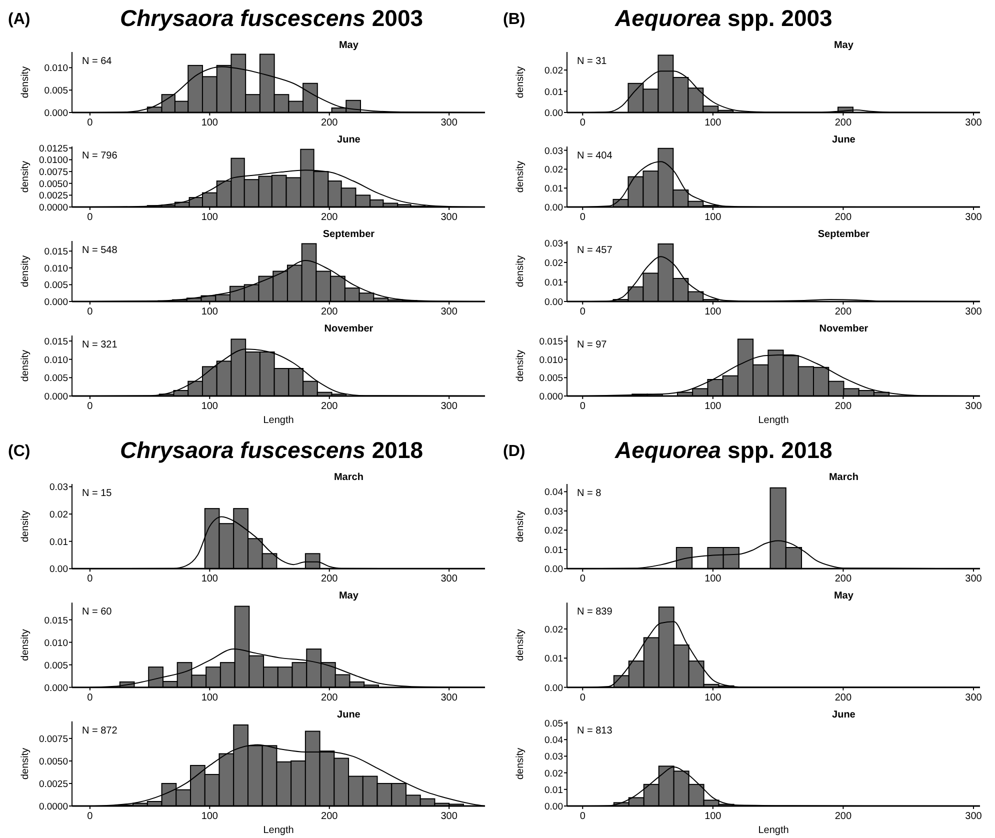 The width and height of the screenshot is (995, 838). What do you see at coordinates (53, 148) in the screenshot?
I see `y-tick-label: 0.0125` at bounding box center [53, 148].